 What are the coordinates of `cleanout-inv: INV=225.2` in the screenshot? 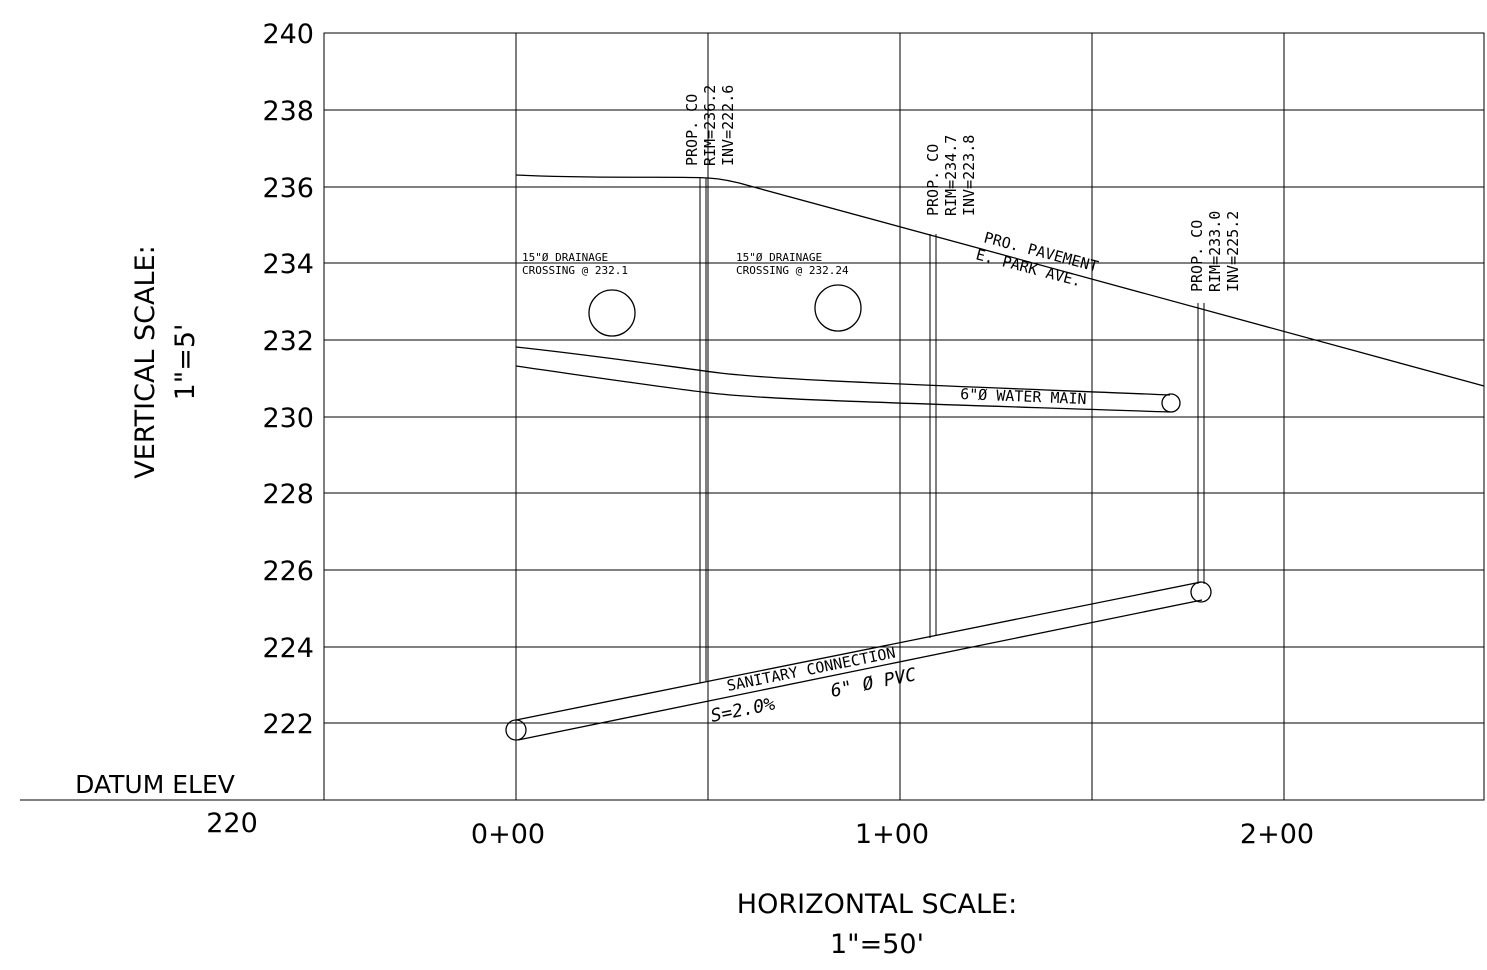 It's located at (1233, 251).